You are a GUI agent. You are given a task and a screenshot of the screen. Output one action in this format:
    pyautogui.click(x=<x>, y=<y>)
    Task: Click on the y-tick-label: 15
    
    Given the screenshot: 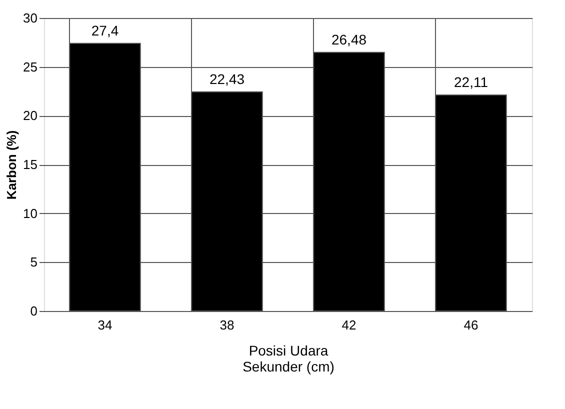 What is the action you would take?
    pyautogui.click(x=30, y=164)
    